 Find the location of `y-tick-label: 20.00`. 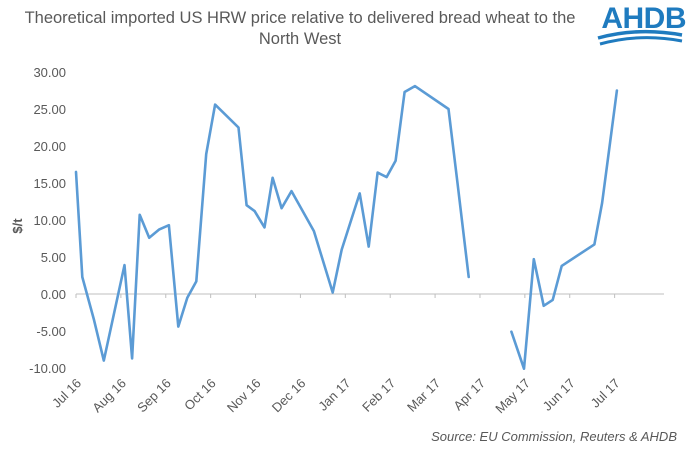

y-tick-label: 20.00 is located at coordinates (49, 146).